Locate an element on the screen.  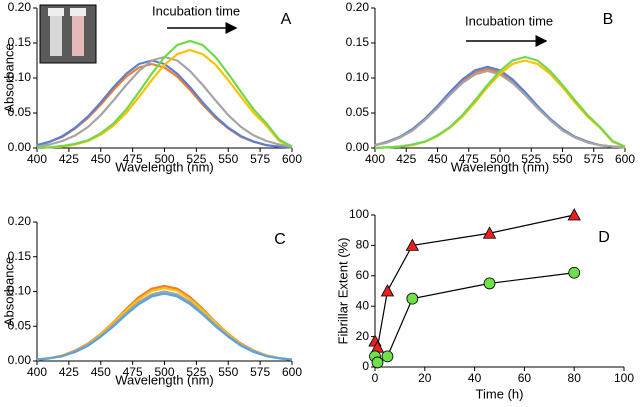
panel-label: B is located at coordinates (608, 19).